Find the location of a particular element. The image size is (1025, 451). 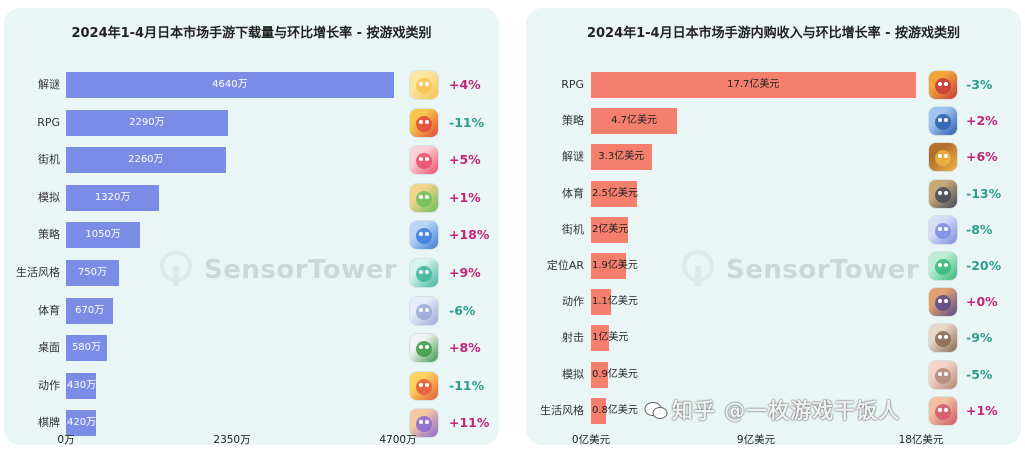

bar-value-label: 1亿美元 is located at coordinates (610, 338).